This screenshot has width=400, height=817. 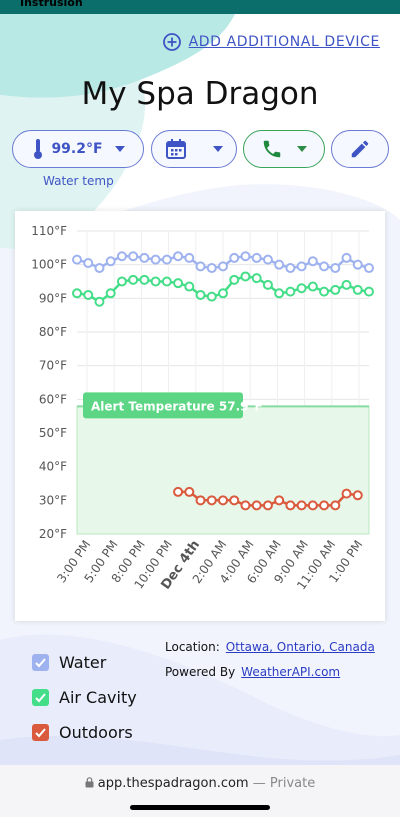 I want to click on alert-zone, so click(x=223, y=470).